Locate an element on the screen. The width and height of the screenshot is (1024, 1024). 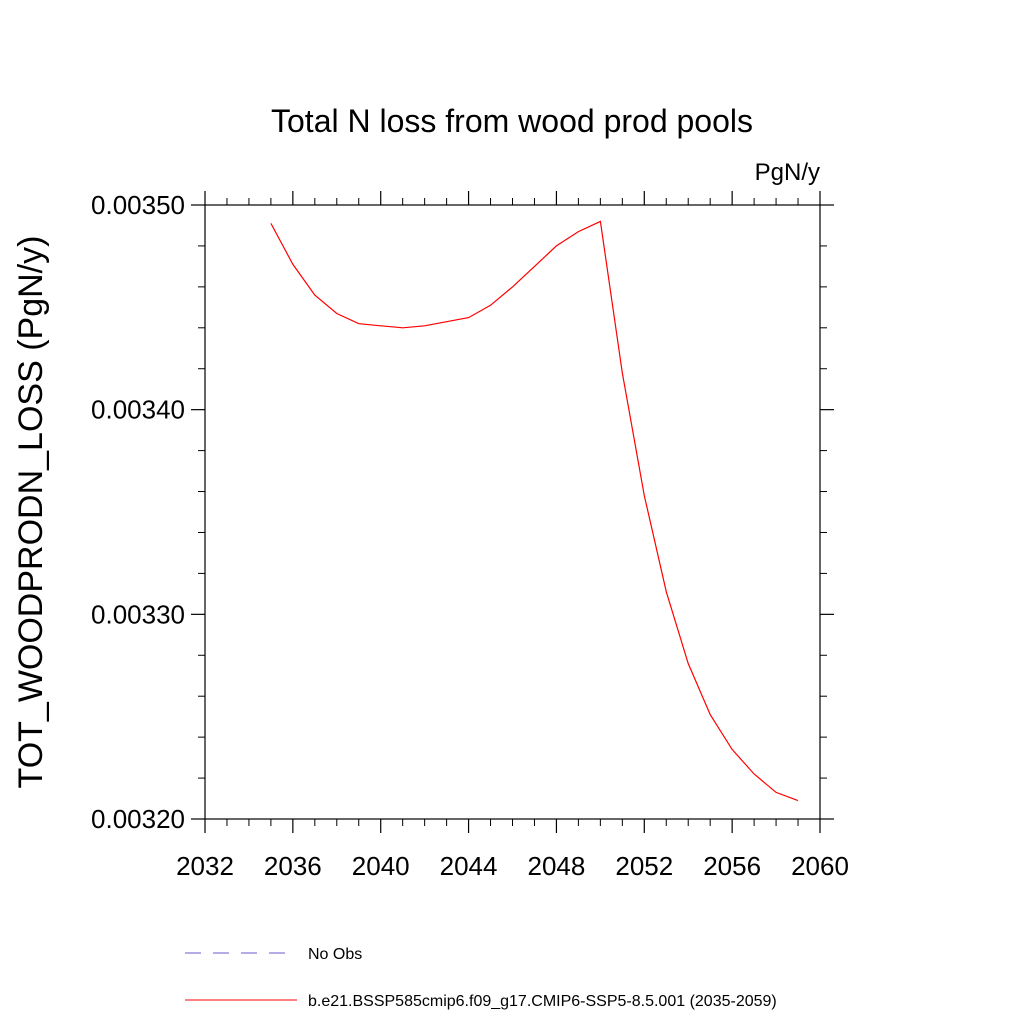
x-tick-label: 2036 is located at coordinates (293, 866).